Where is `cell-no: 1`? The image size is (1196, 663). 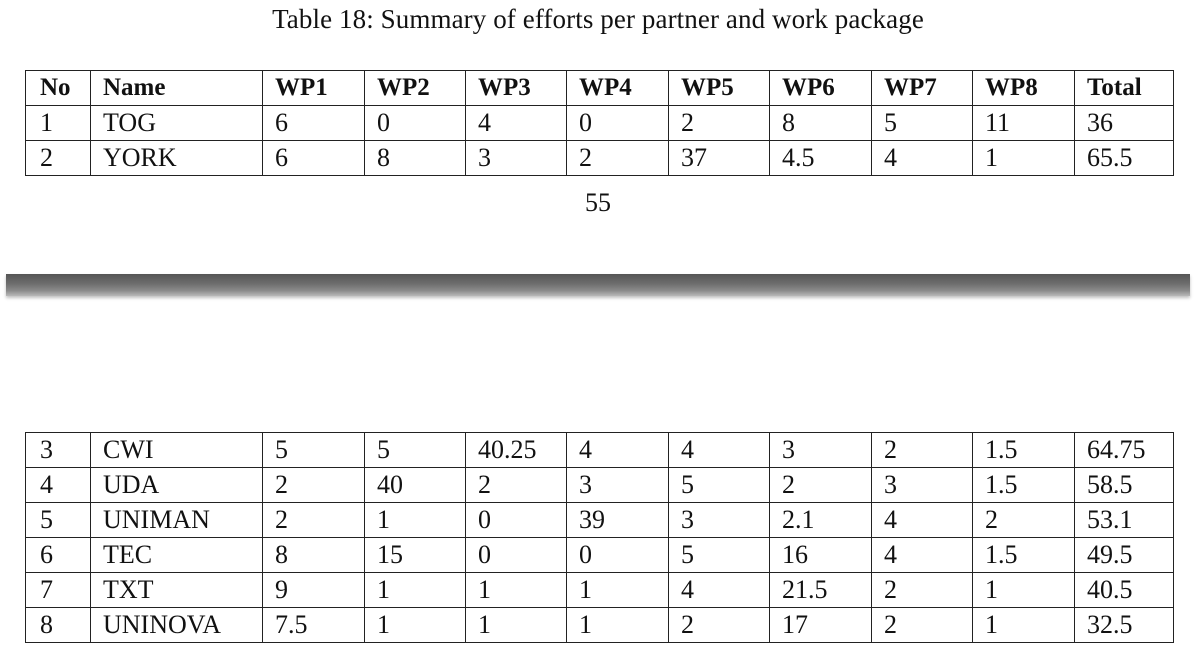 cell-no: 1 is located at coordinates (58, 123).